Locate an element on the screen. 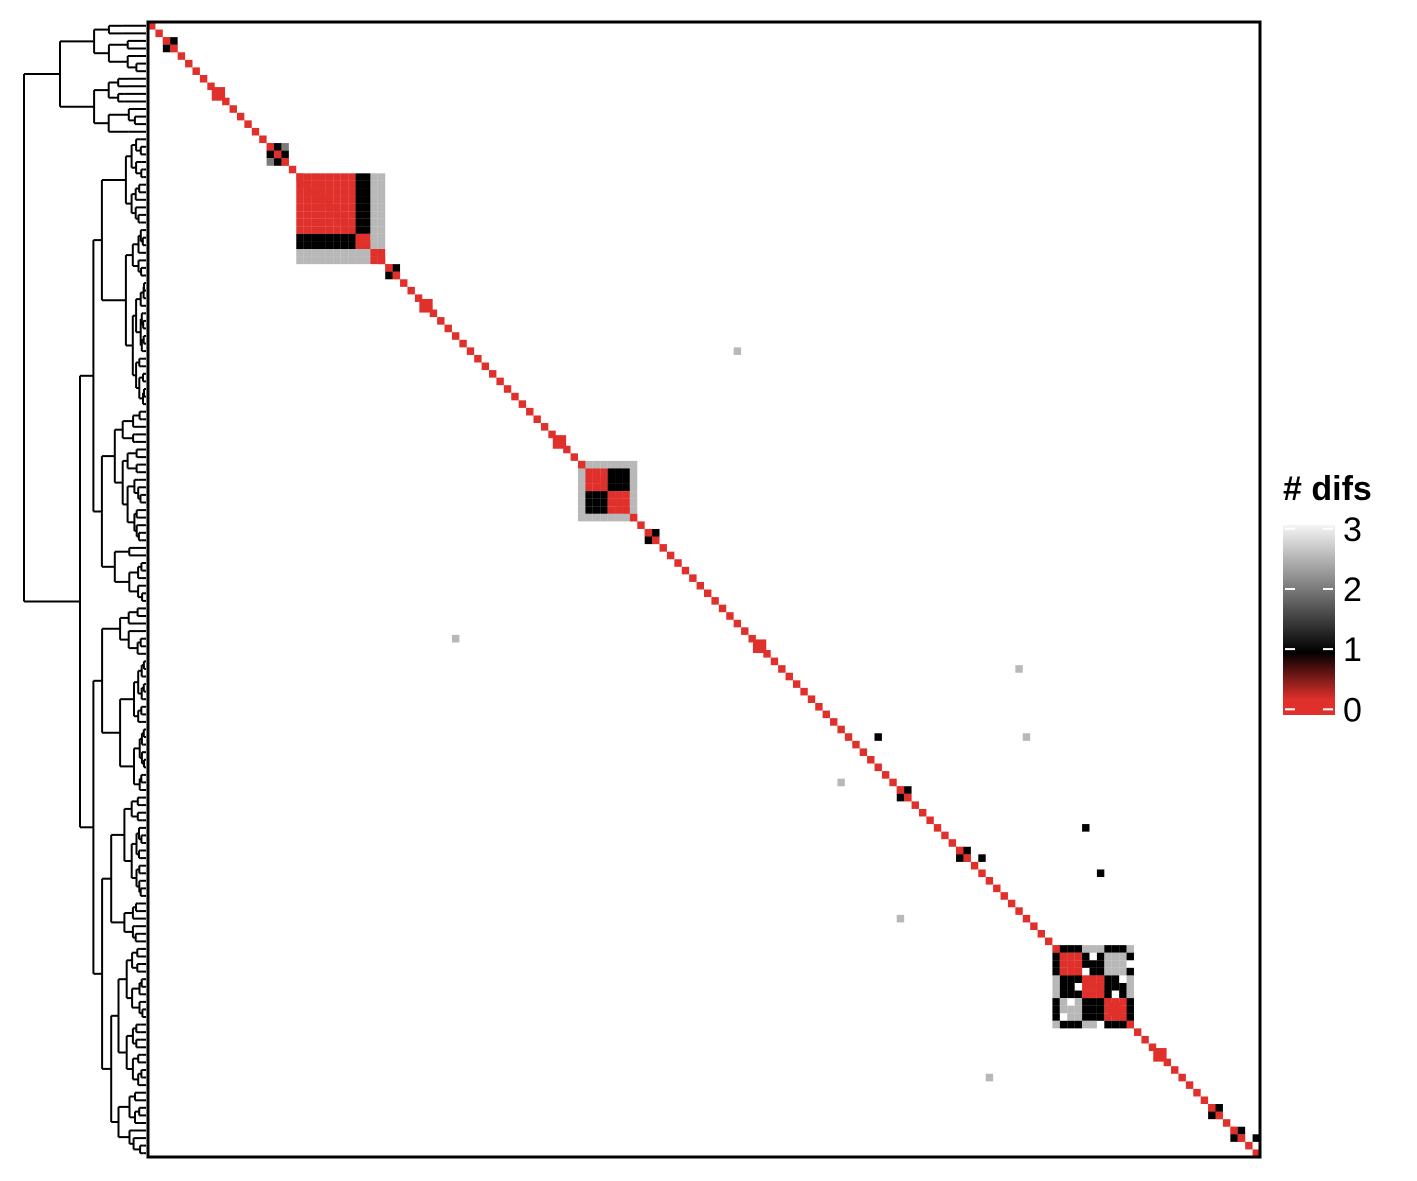  legend-colorbar is located at coordinates (1309, 620).